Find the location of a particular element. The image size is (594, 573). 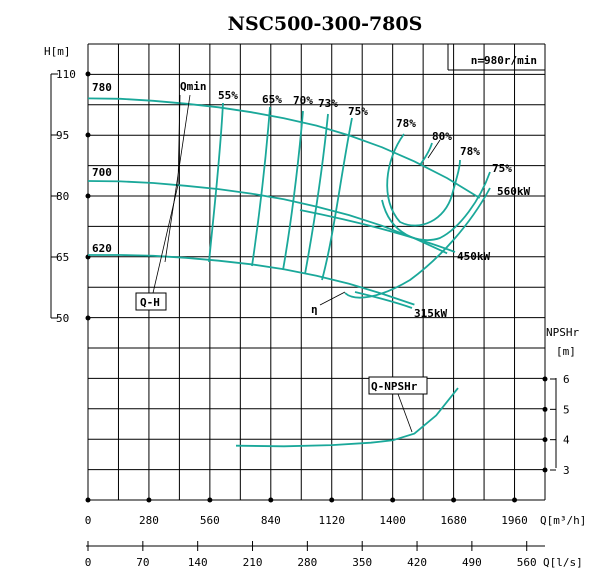

x-tick-m3h: 560 is located at coordinates (210, 520).